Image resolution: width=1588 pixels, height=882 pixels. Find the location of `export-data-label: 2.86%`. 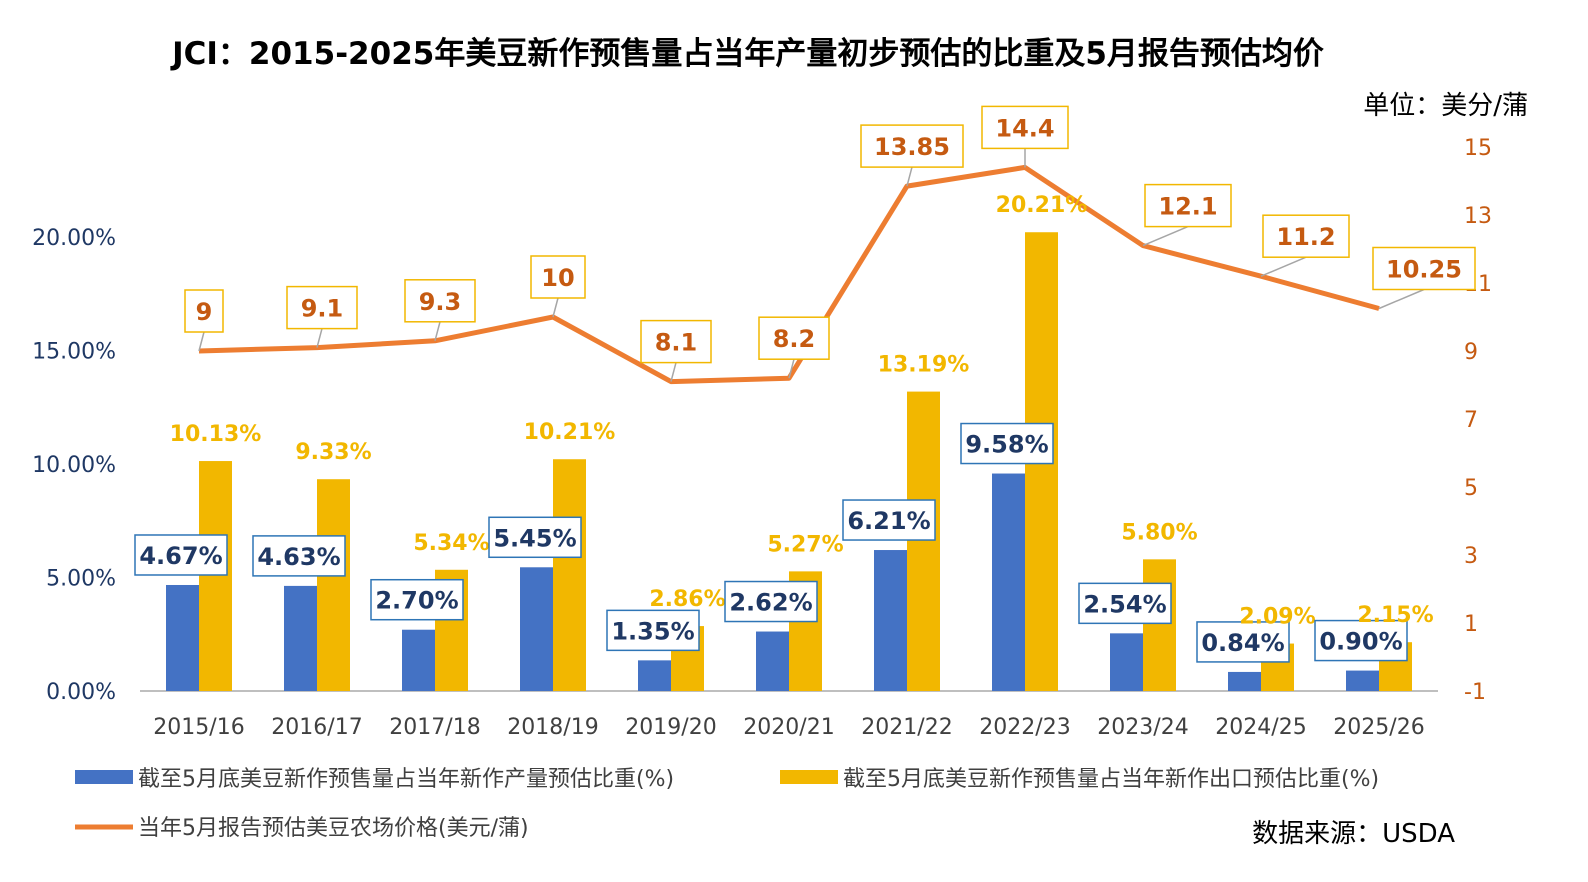

export-data-label: 2.86% is located at coordinates (687, 599).